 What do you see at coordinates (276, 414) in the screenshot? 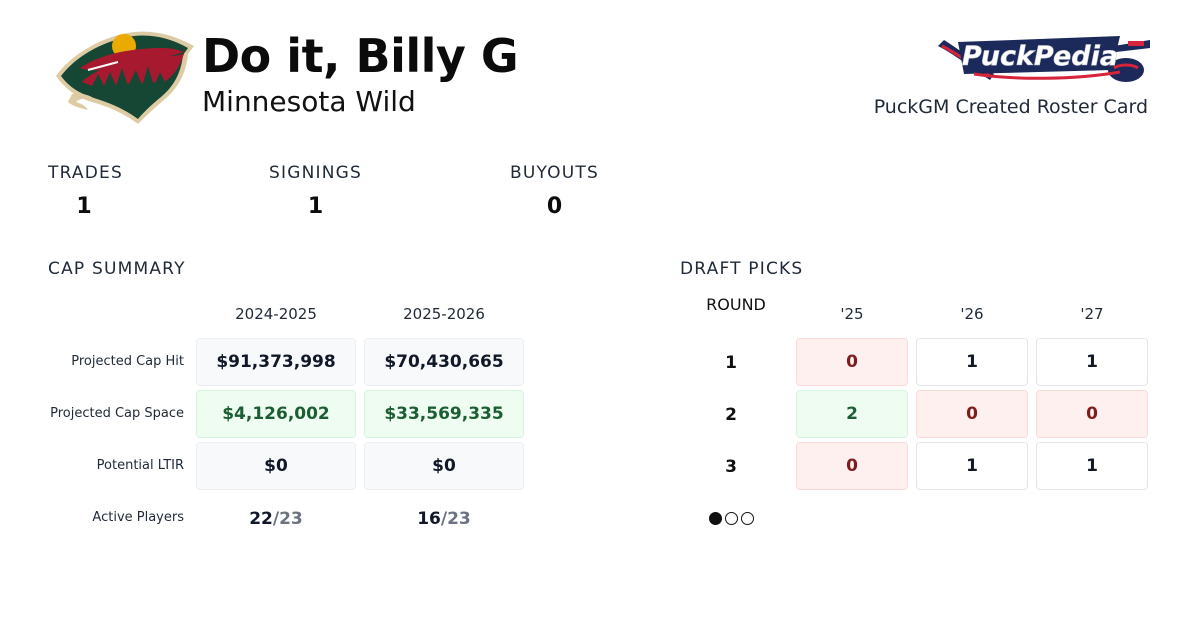
I see `cap-space-cell: $4,126,002` at bounding box center [276, 414].